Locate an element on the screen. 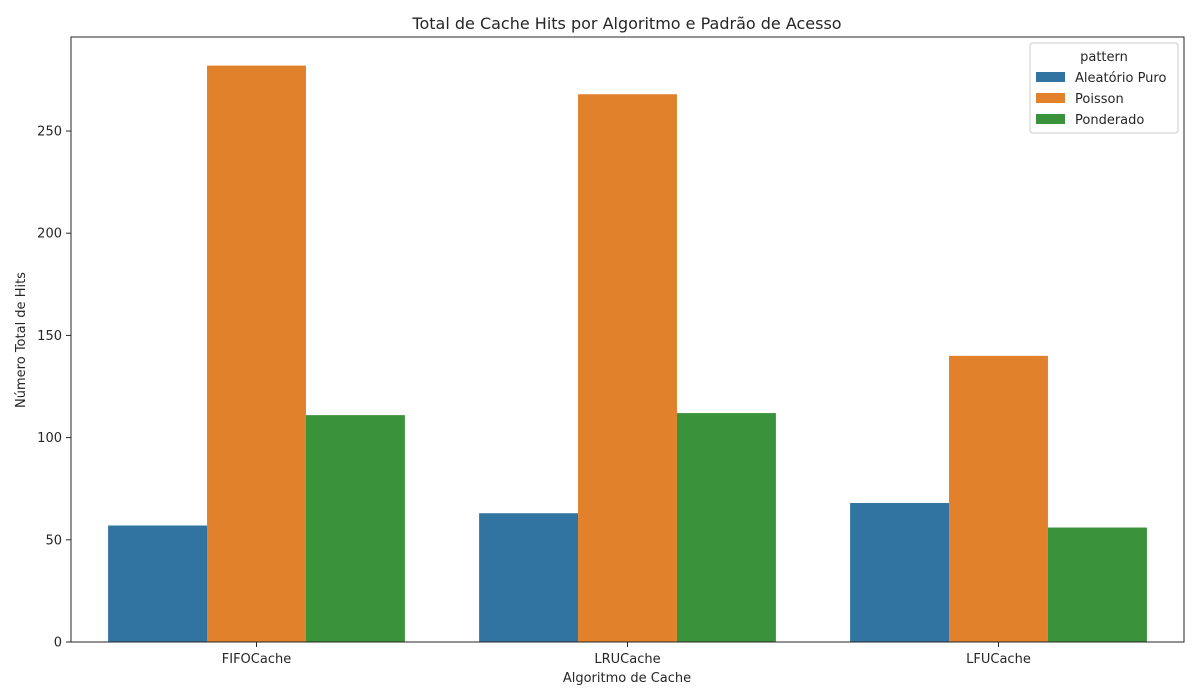 Image resolution: width=1200 pixels, height=700 pixels. bar-ponderado-fifocache is located at coordinates (355, 529).